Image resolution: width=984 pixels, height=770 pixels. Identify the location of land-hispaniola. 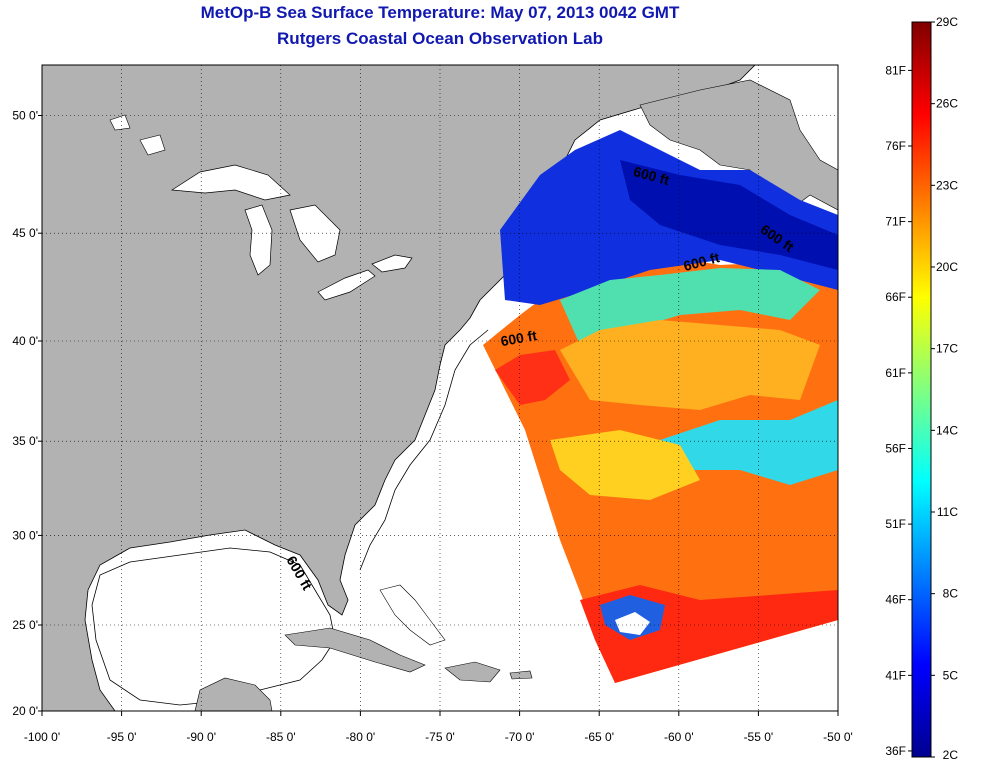
(472, 672).